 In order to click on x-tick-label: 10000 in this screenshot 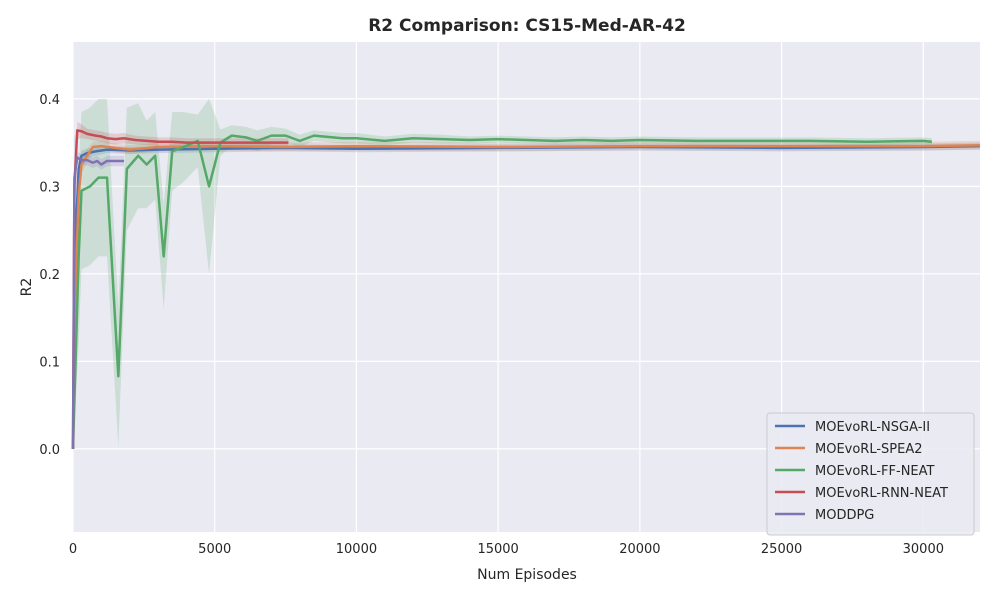, I will do `click(356, 549)`.